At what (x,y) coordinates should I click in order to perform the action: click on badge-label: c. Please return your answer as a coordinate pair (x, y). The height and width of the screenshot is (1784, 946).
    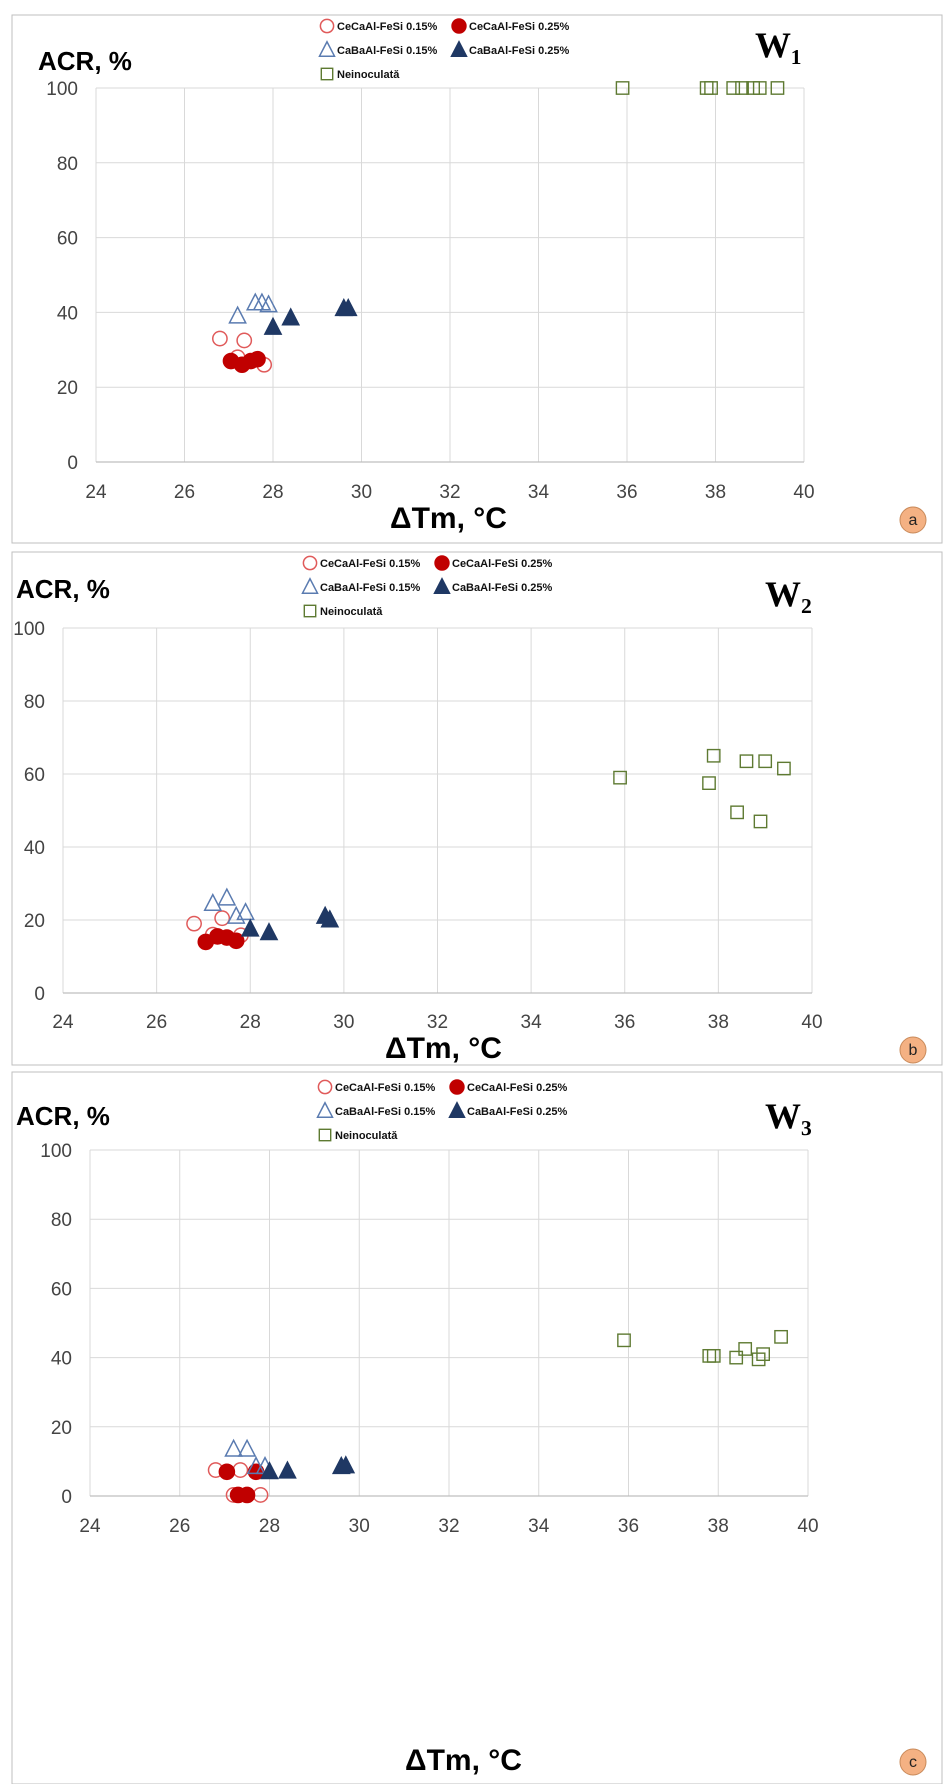
    Looking at the image, I should click on (913, 1762).